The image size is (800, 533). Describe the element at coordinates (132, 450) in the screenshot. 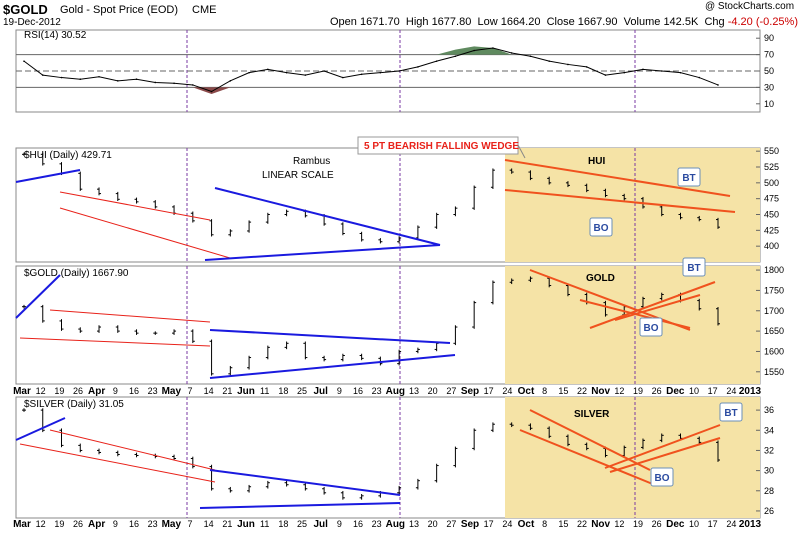

I see `silver-channel-red-top` at that location.